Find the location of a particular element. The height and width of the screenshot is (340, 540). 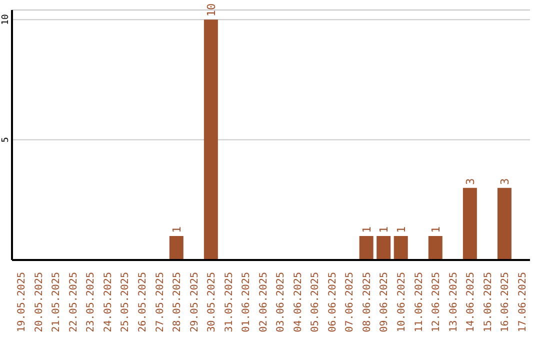

x-tick-label: 13.06.2025 is located at coordinates (454, 302).